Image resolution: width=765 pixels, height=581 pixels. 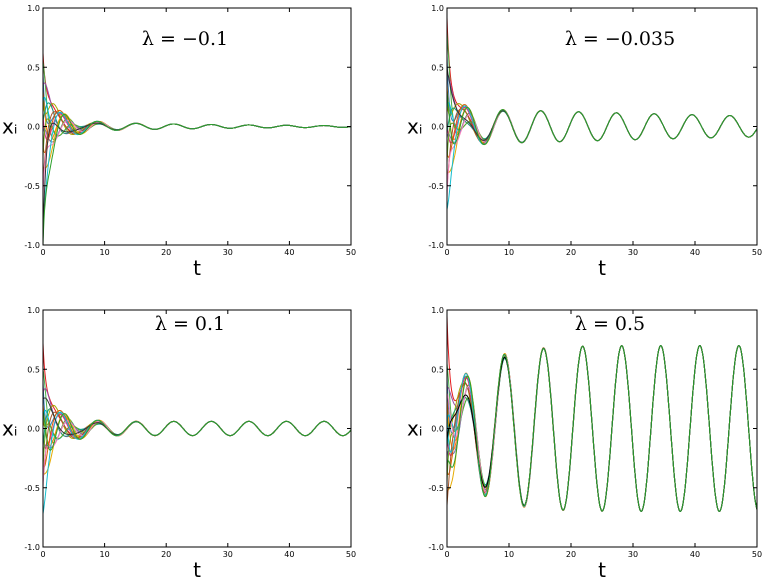 What do you see at coordinates (610, 324) in the screenshot?
I see `chart-title: λ = 0.5` at bounding box center [610, 324].